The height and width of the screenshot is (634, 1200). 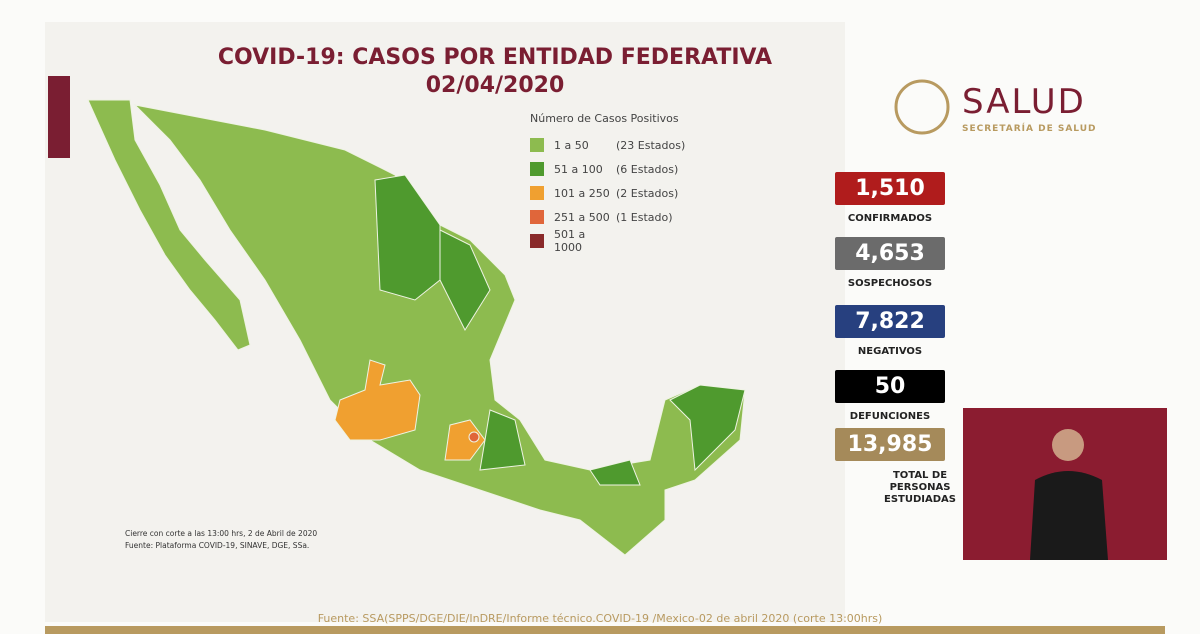 I want to click on stat-label: TOTAL DE PERSONAS ESTUDIADAS, so click(x=920, y=487).